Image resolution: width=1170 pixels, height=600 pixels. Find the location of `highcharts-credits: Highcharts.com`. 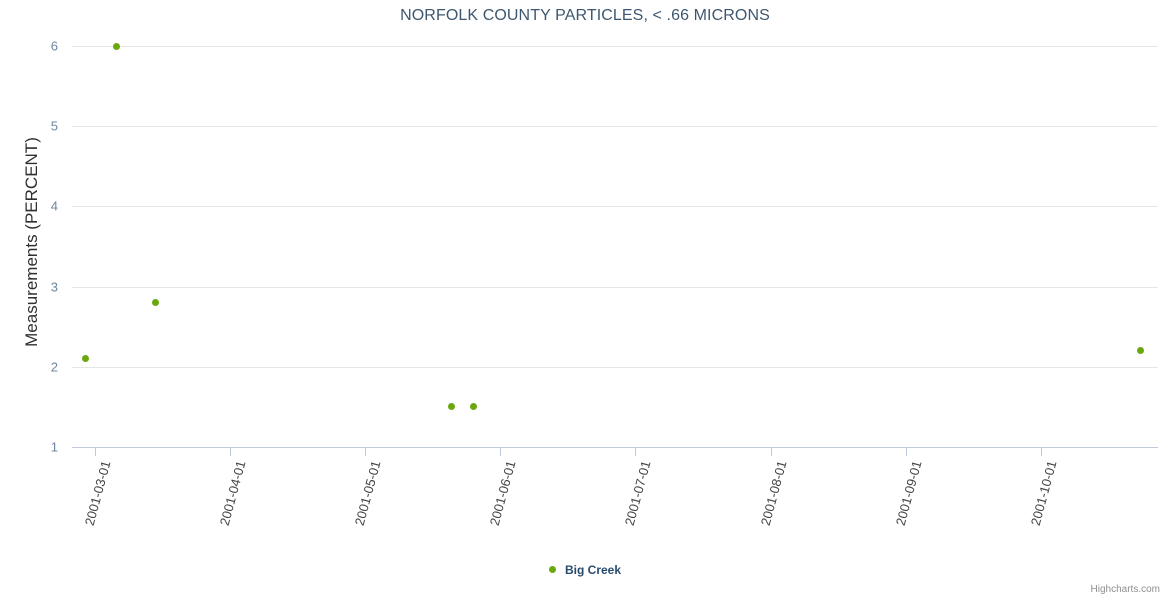

highcharts-credits: Highcharts.com is located at coordinates (1125, 589).